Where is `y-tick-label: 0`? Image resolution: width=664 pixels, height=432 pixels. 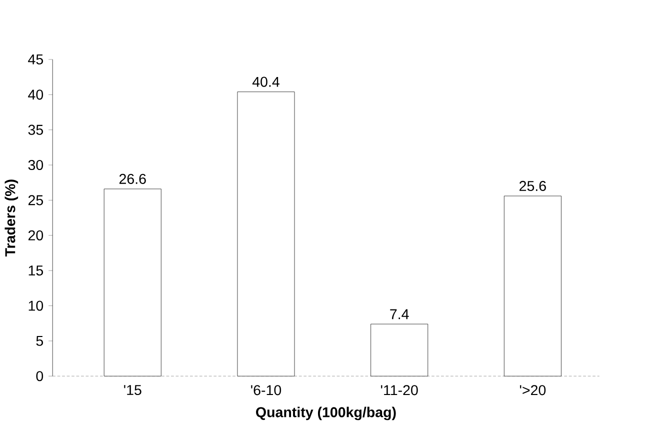 y-tick-label: 0 is located at coordinates (40, 376).